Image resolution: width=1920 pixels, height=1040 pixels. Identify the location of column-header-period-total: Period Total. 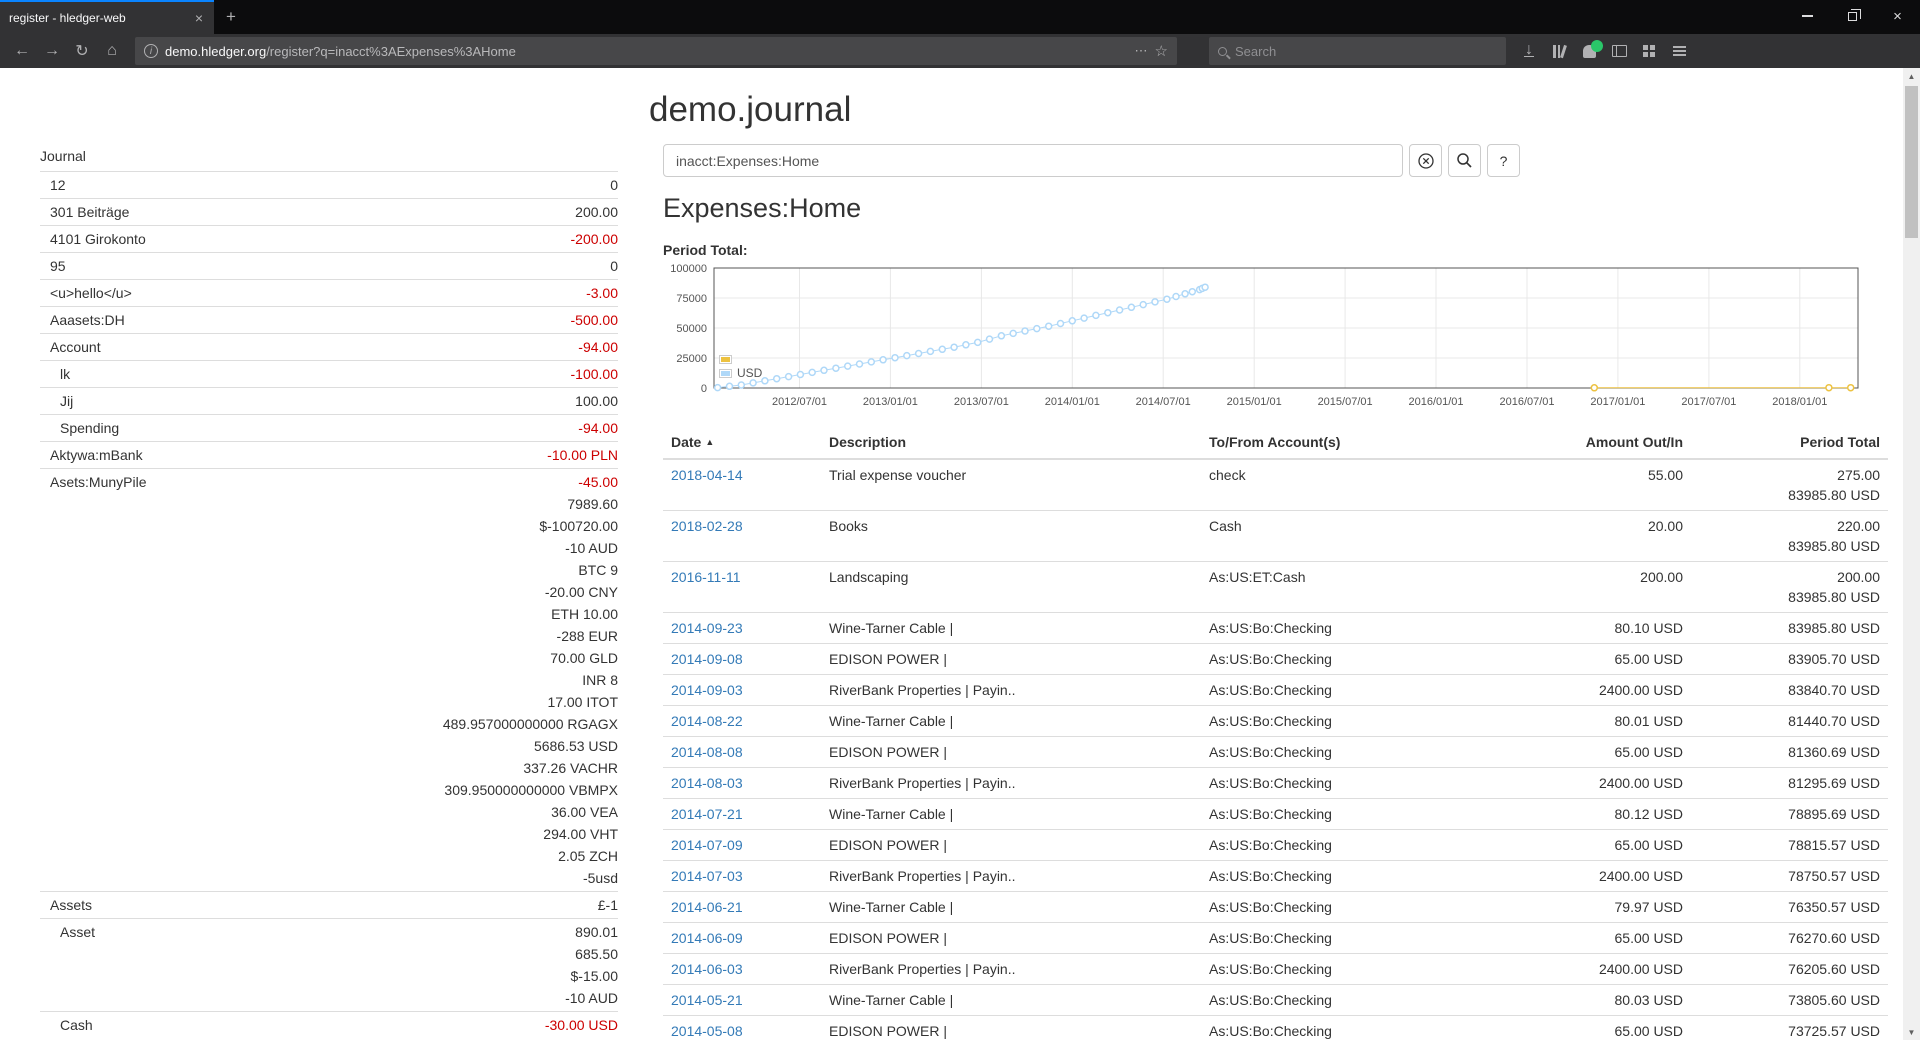
(1789, 443).